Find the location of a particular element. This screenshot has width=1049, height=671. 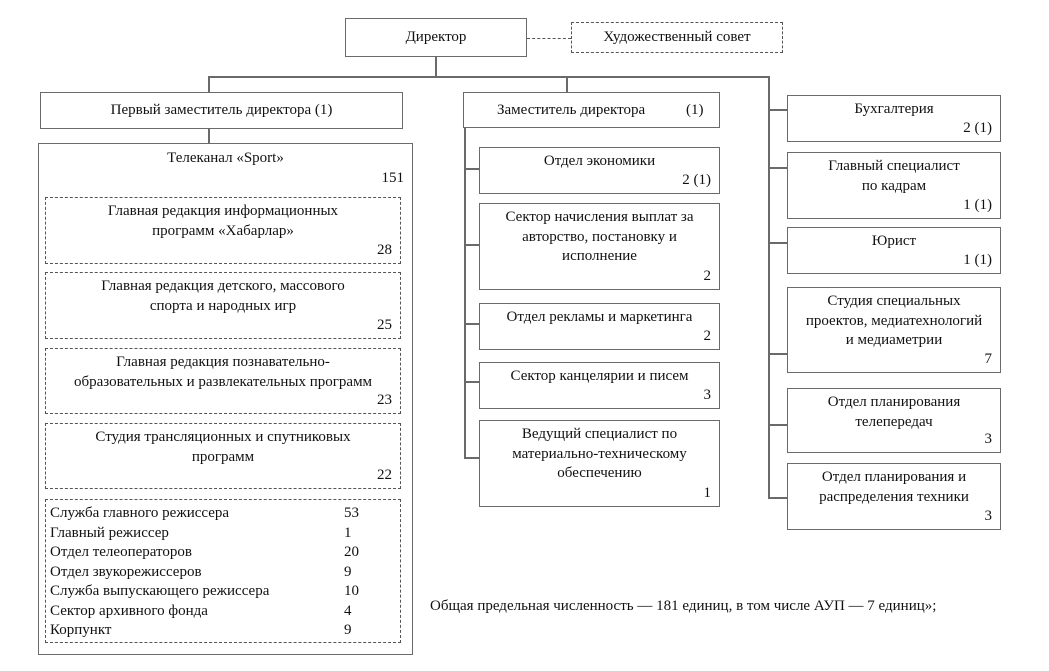

box-label-line: и медиаметрии is located at coordinates (894, 340).